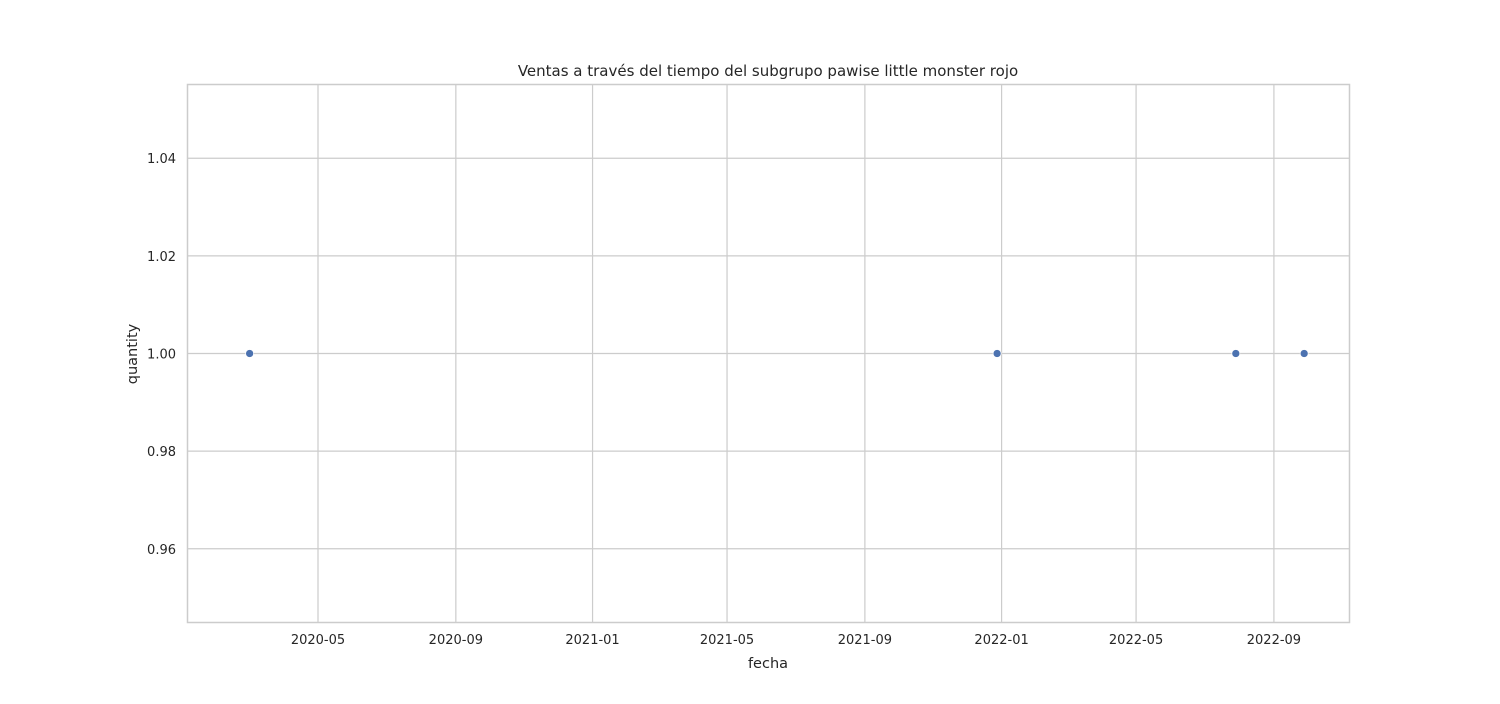 This screenshot has height=704, width=1500. I want to click on y-tick-label: 0.98, so click(161, 452).